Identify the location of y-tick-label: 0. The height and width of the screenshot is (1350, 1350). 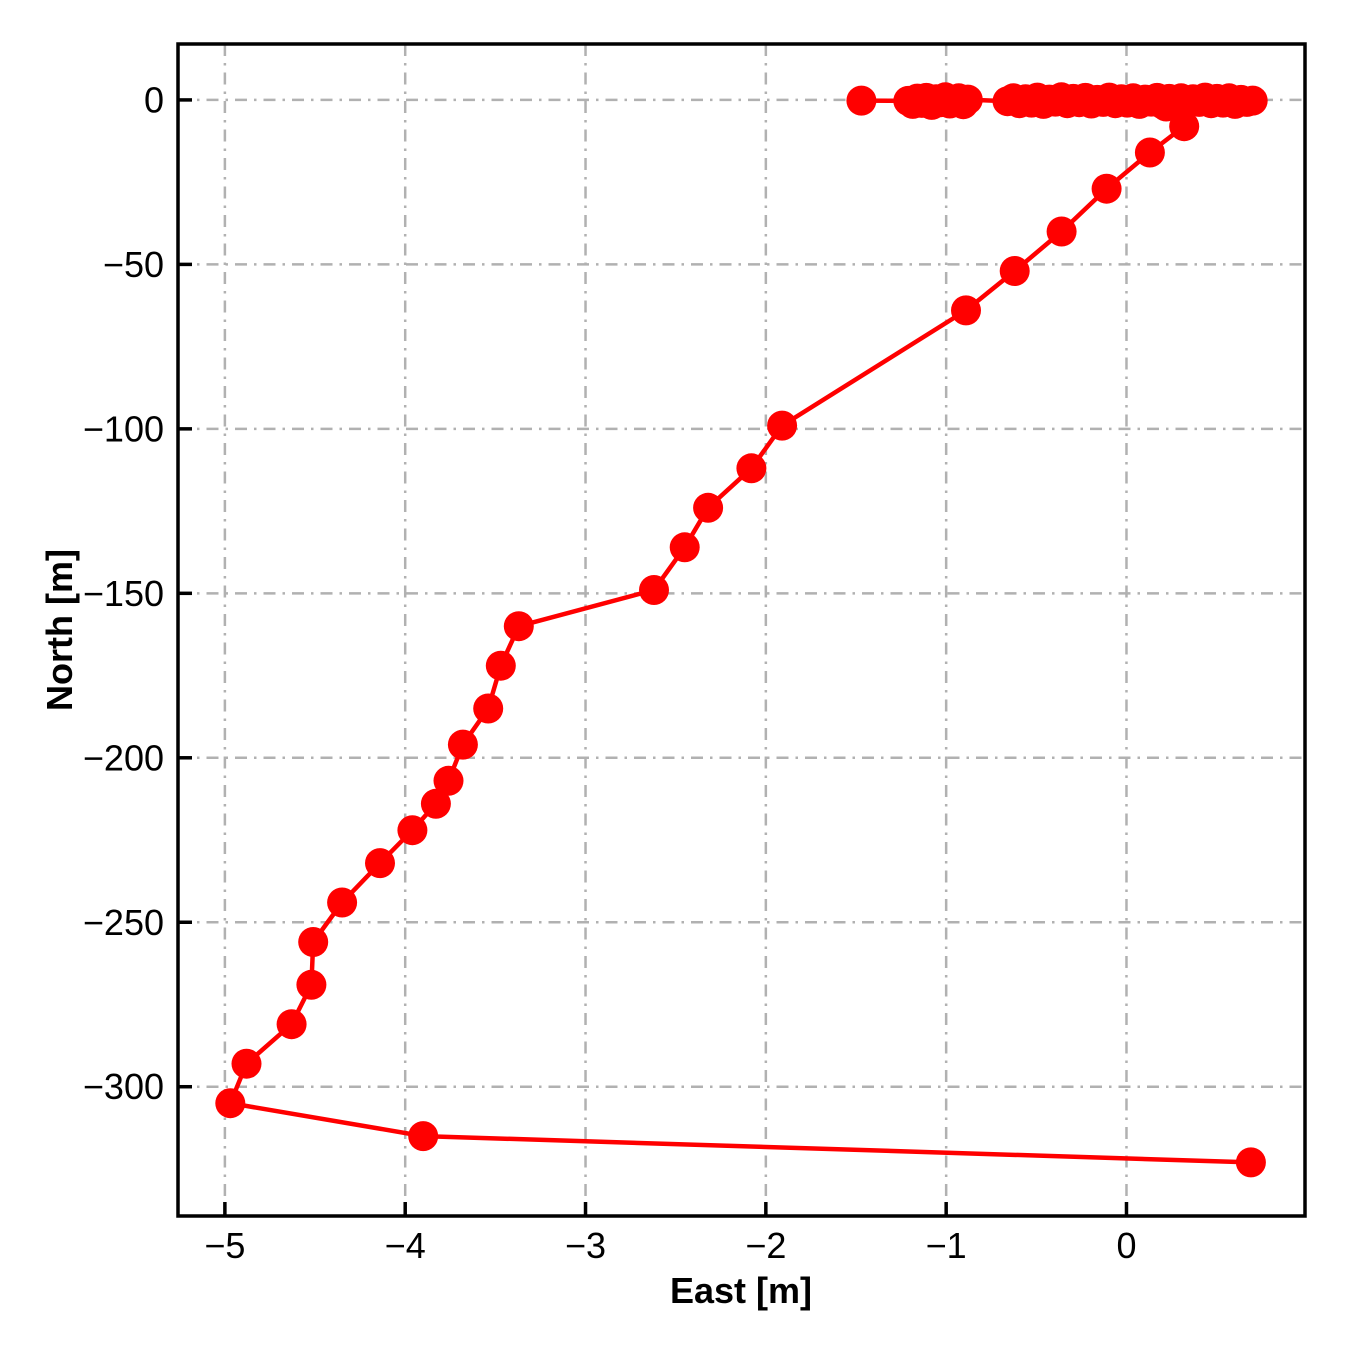
(154, 99).